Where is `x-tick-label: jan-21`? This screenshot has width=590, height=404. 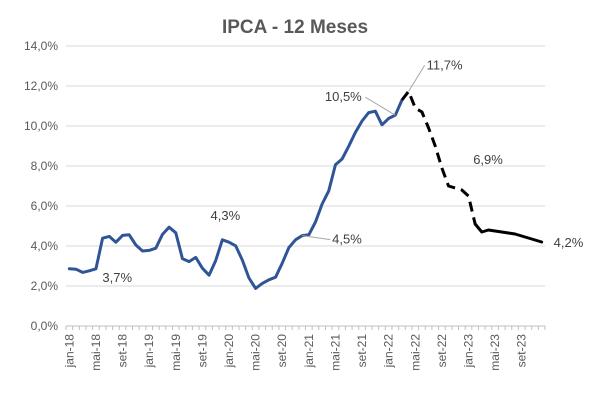 x-tick-label: jan-21 is located at coordinates (309, 351).